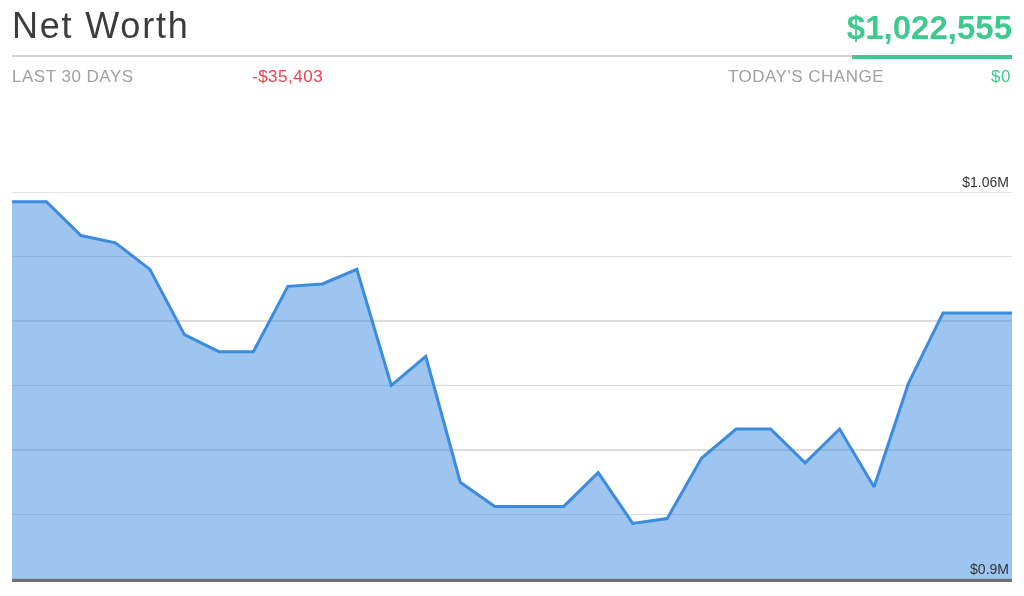 This screenshot has width=1024, height=596. I want to click on text: -$35,403, so click(288, 77).